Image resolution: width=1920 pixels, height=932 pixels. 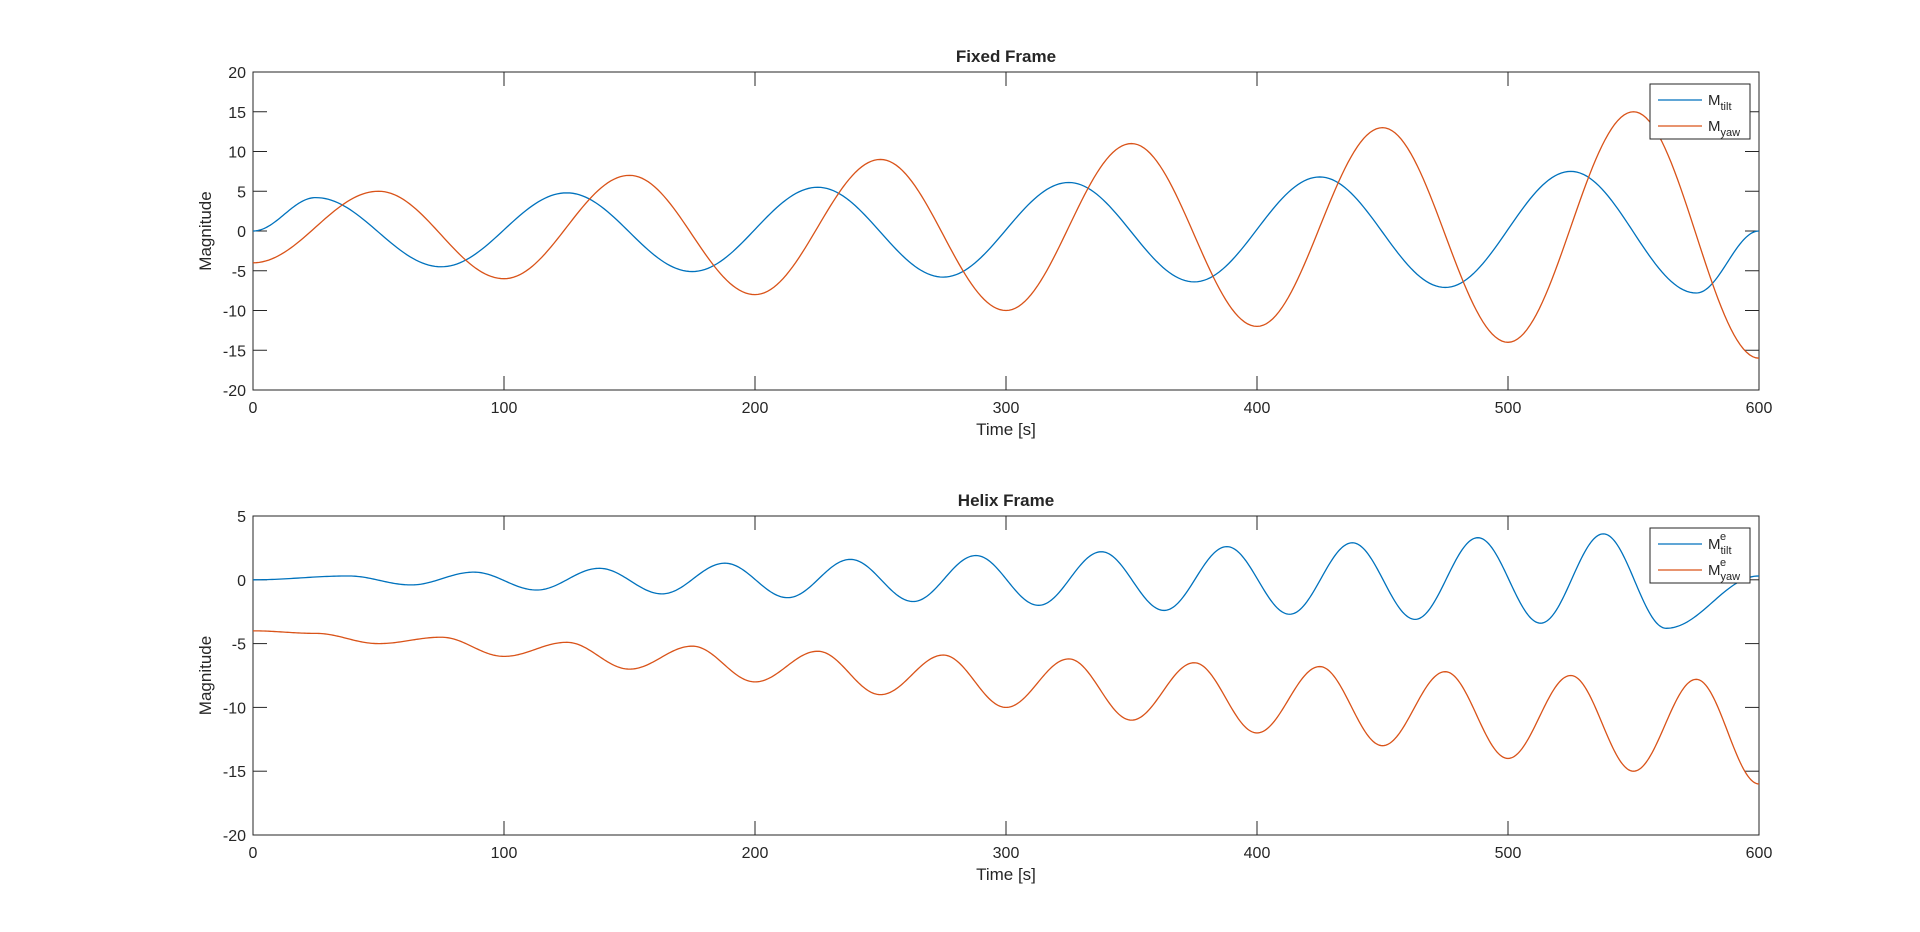 I want to click on y-tick-label: 15, so click(x=237, y=113).